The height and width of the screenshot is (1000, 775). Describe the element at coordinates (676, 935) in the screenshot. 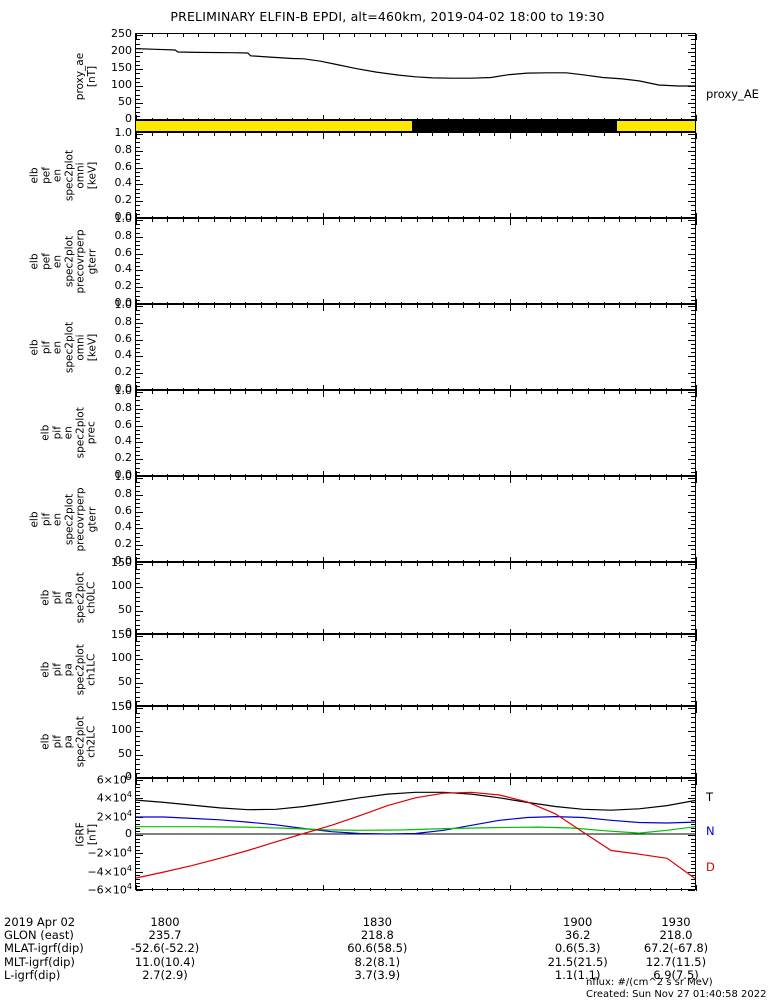

I see `footer-value: 218.0` at that location.